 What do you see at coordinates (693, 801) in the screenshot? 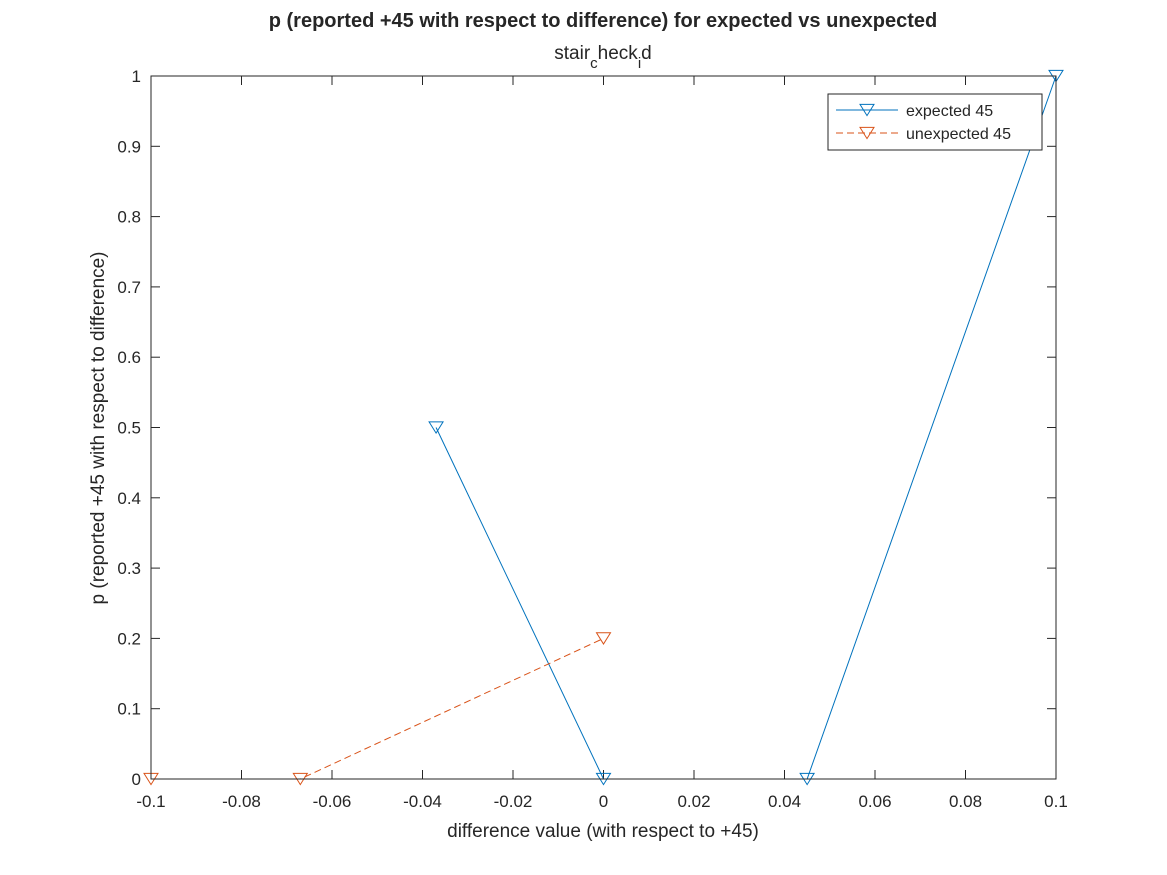
I see `x-tick-label: 0.02` at bounding box center [693, 801].